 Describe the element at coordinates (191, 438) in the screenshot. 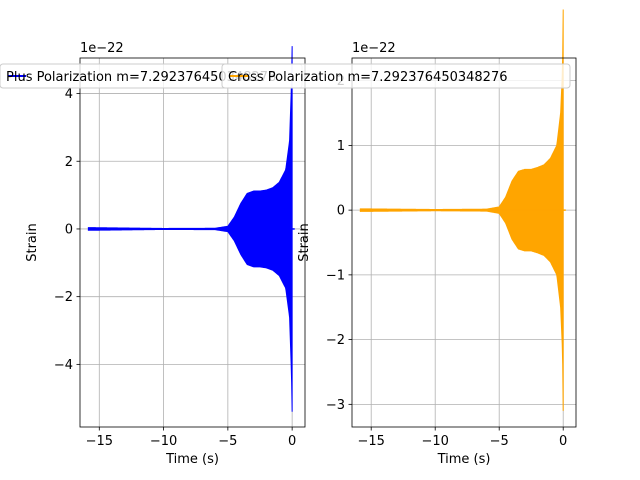

I see `plus-x-ticks: −15 −10 −5 0` at that location.